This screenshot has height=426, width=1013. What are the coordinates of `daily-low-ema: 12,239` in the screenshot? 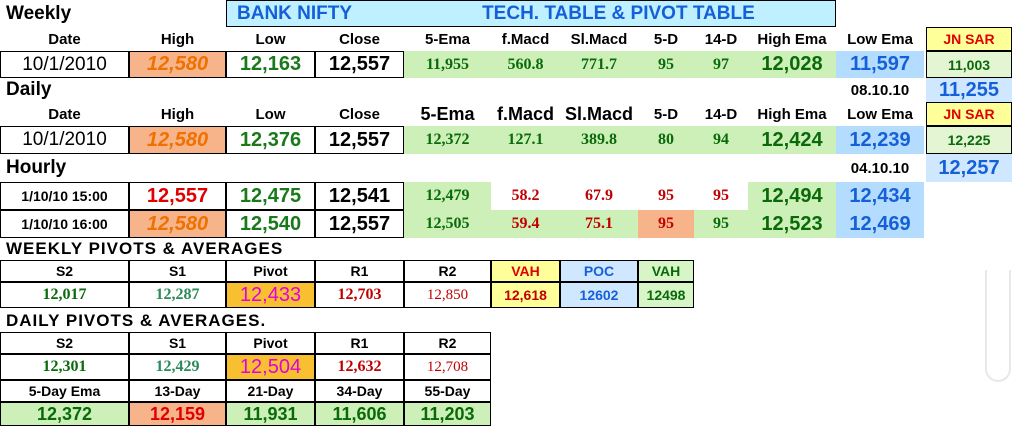 It's located at (880, 140).